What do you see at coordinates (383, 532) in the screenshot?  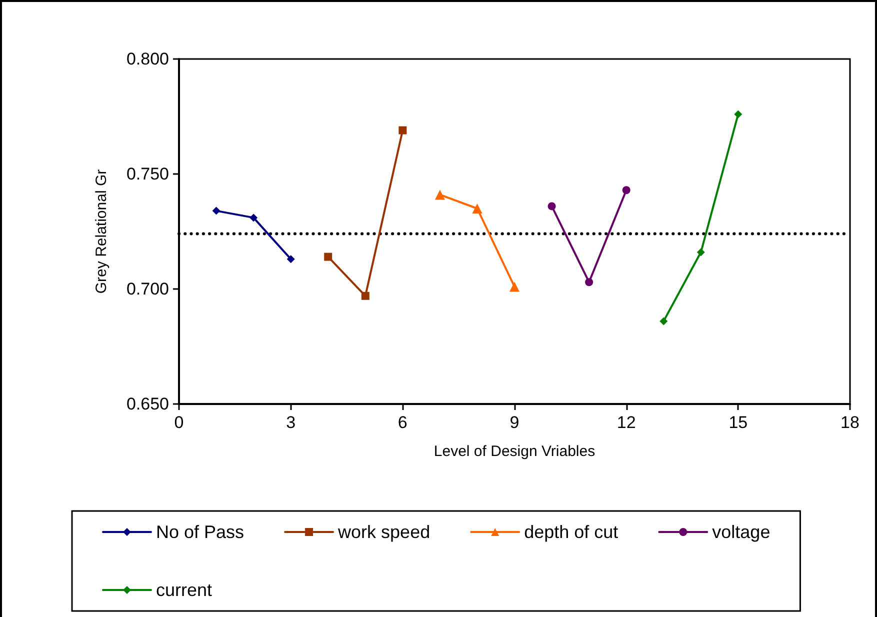 I see `legend-label: work speed` at bounding box center [383, 532].